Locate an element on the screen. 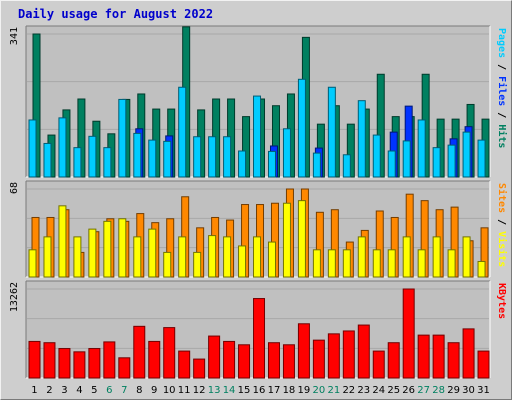  x-tick-label: 13 is located at coordinates (214, 390).